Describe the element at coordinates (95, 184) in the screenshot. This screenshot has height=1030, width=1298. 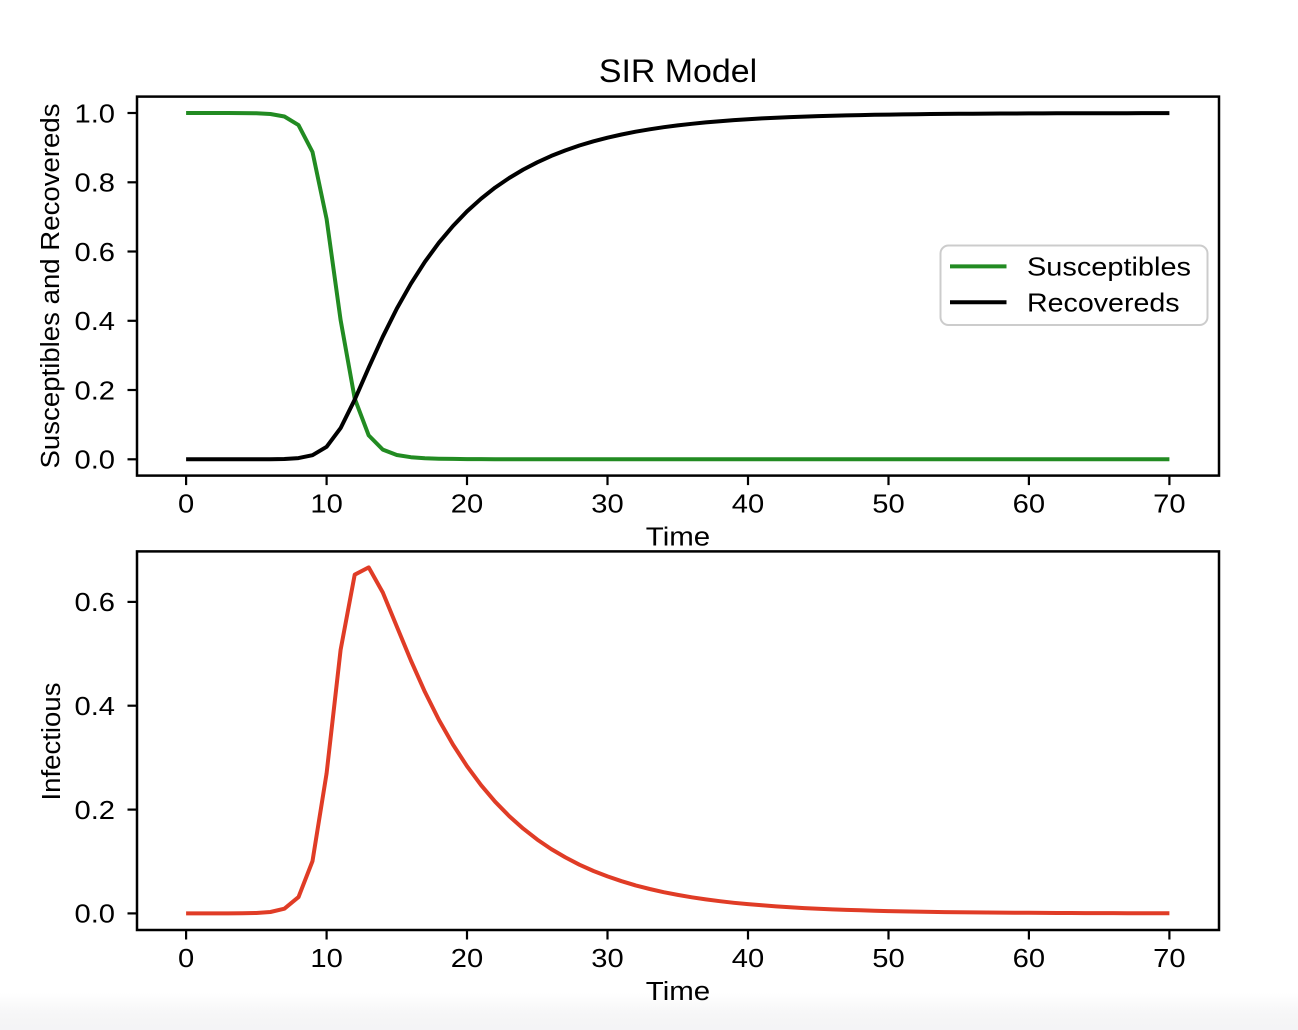
I see `svg-text: 0.8` at that location.